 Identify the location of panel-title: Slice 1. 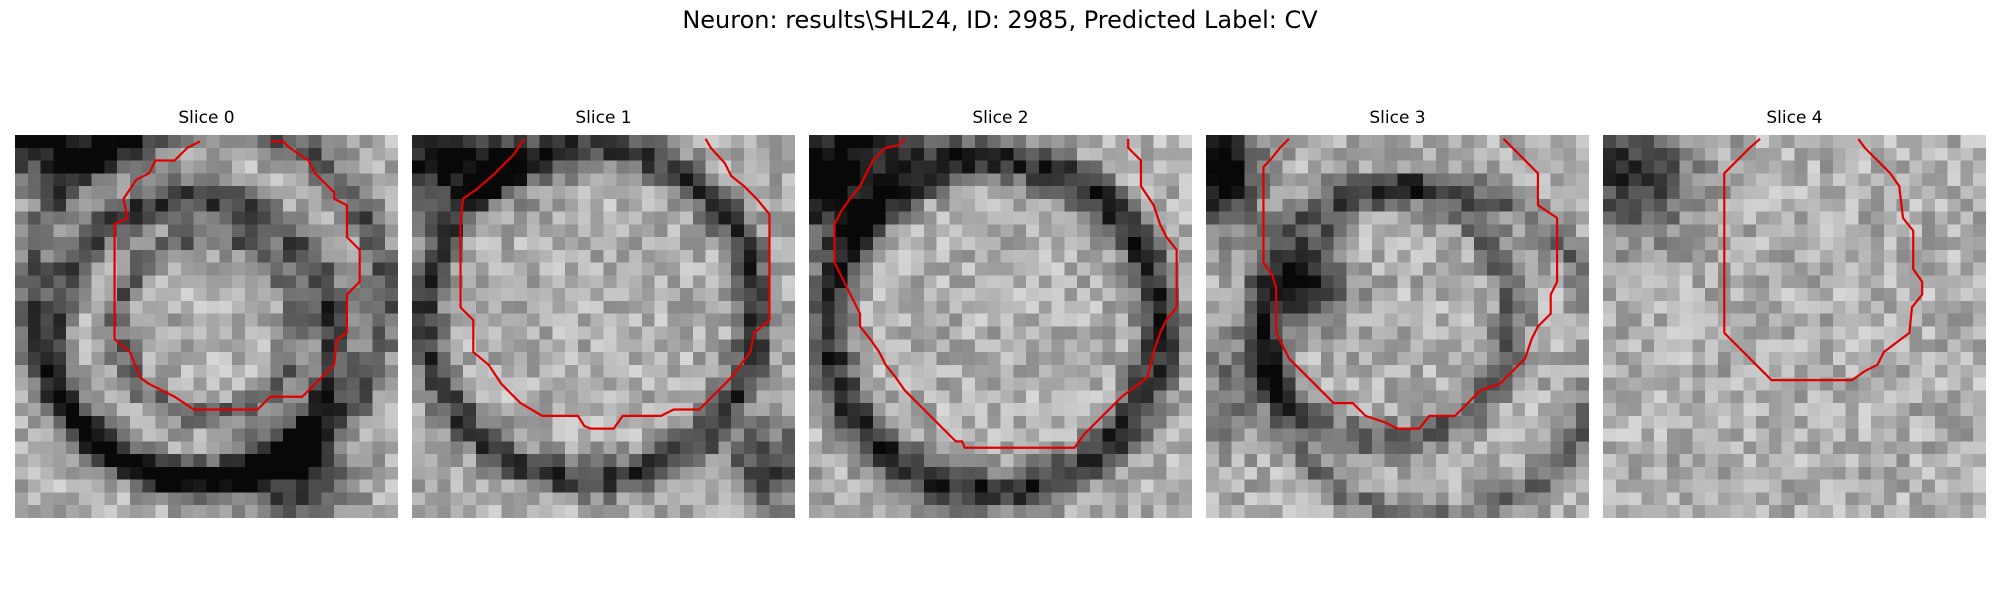
(603, 118).